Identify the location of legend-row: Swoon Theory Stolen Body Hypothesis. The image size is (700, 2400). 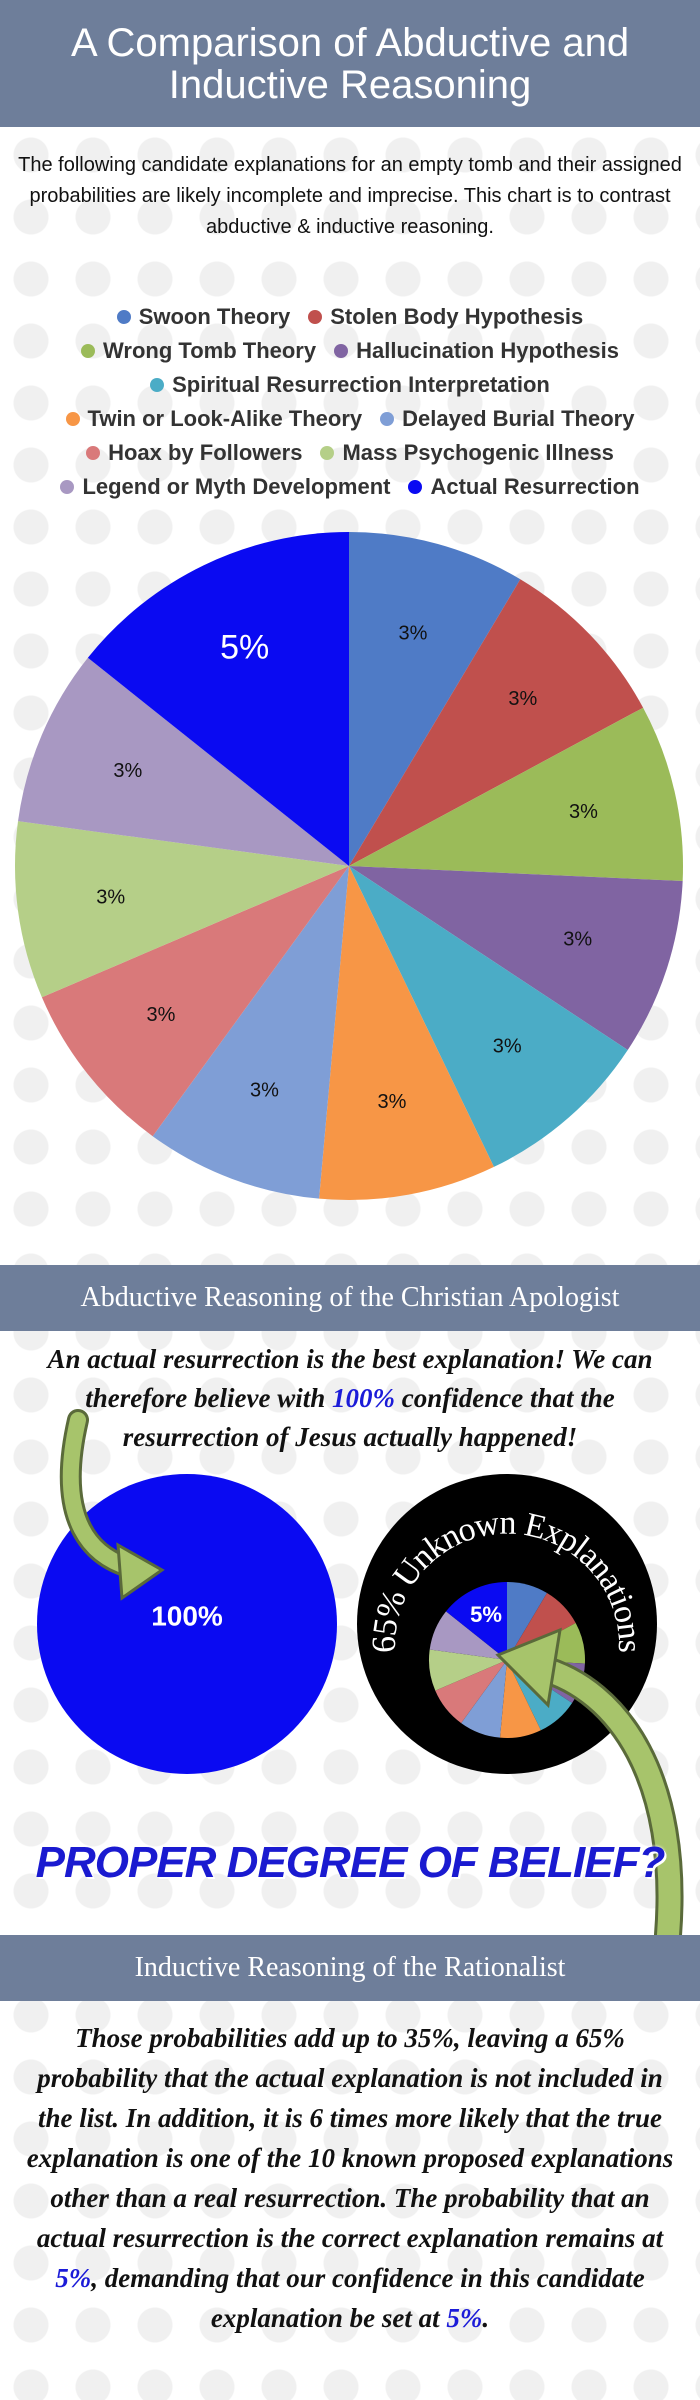
(350, 317).